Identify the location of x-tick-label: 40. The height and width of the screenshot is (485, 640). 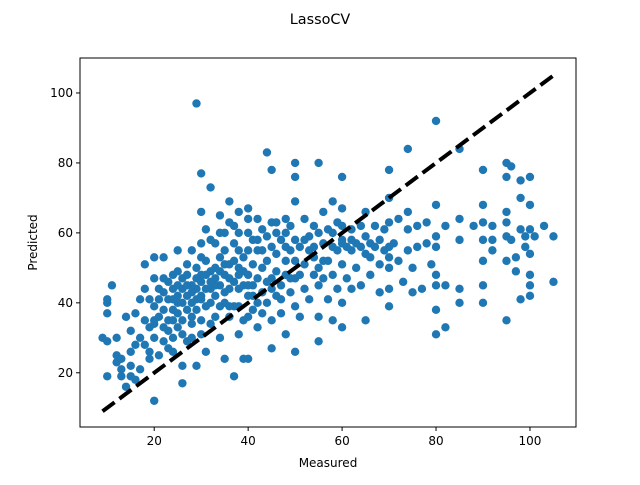
(248, 441).